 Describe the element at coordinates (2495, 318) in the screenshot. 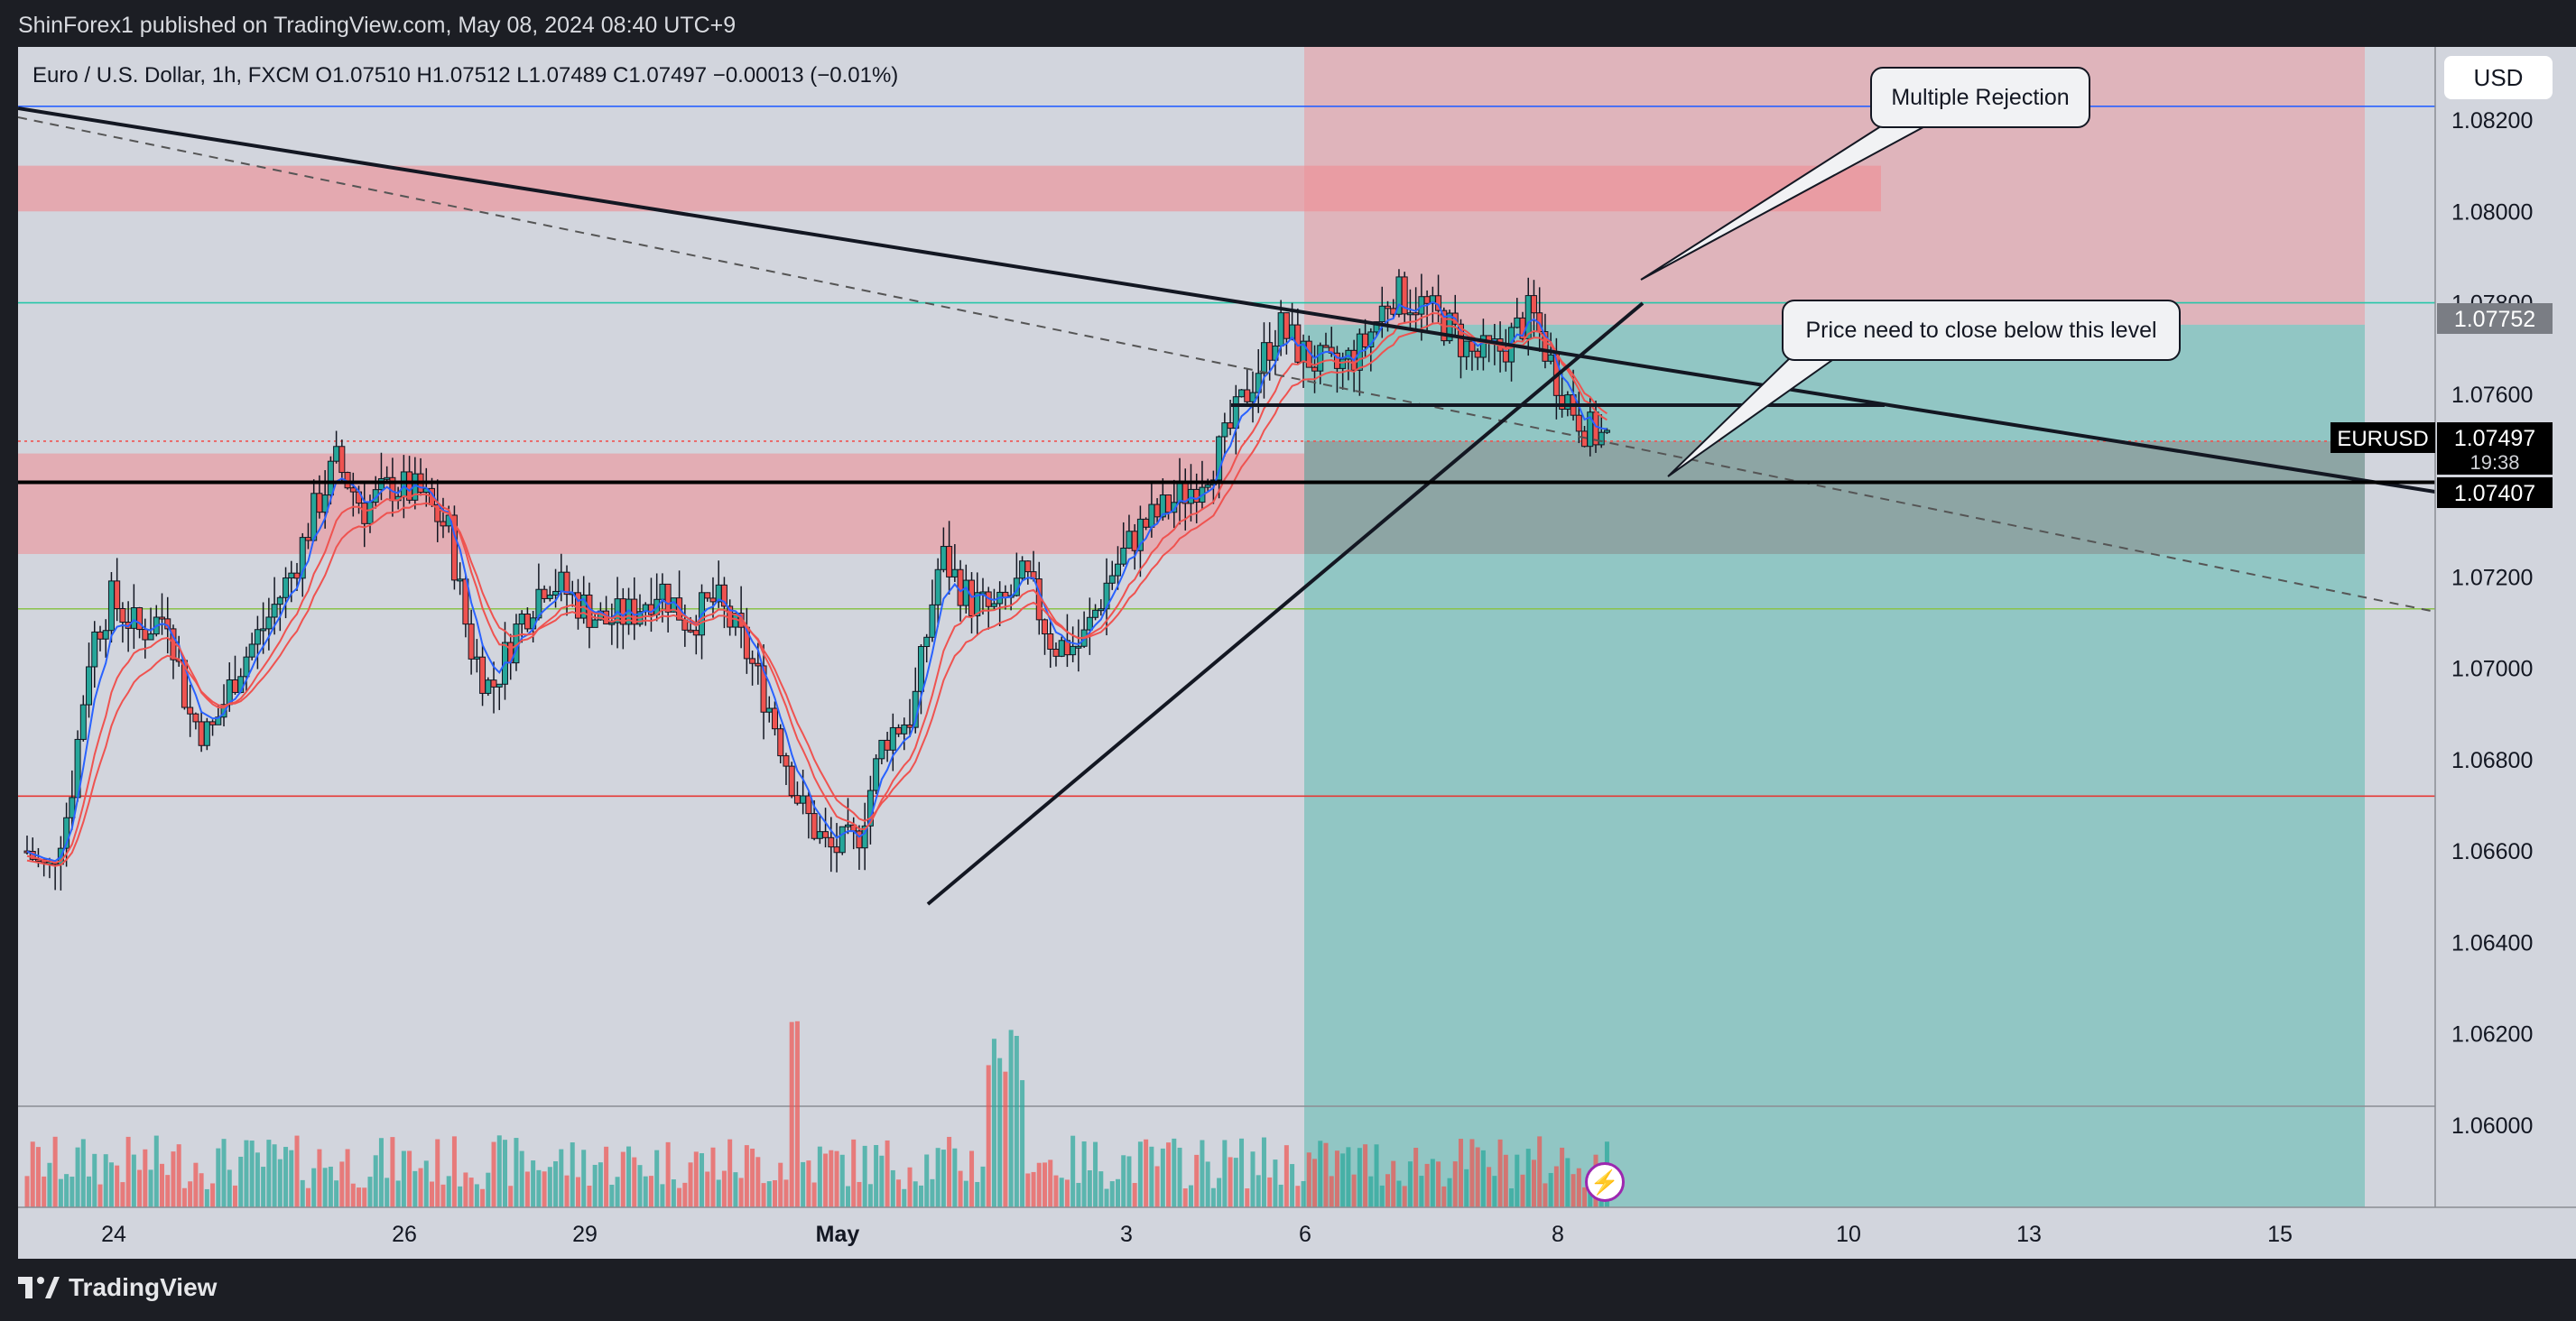

I see `upper-level-tag` at that location.